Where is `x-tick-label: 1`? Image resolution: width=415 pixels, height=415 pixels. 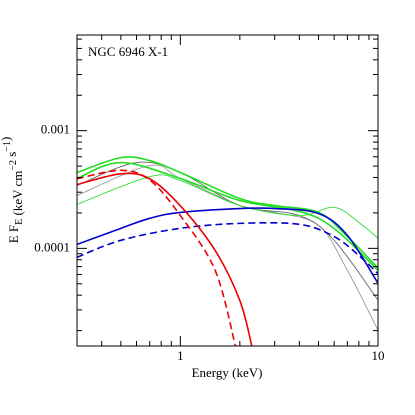 x-tick-label: 1 is located at coordinates (180, 355).